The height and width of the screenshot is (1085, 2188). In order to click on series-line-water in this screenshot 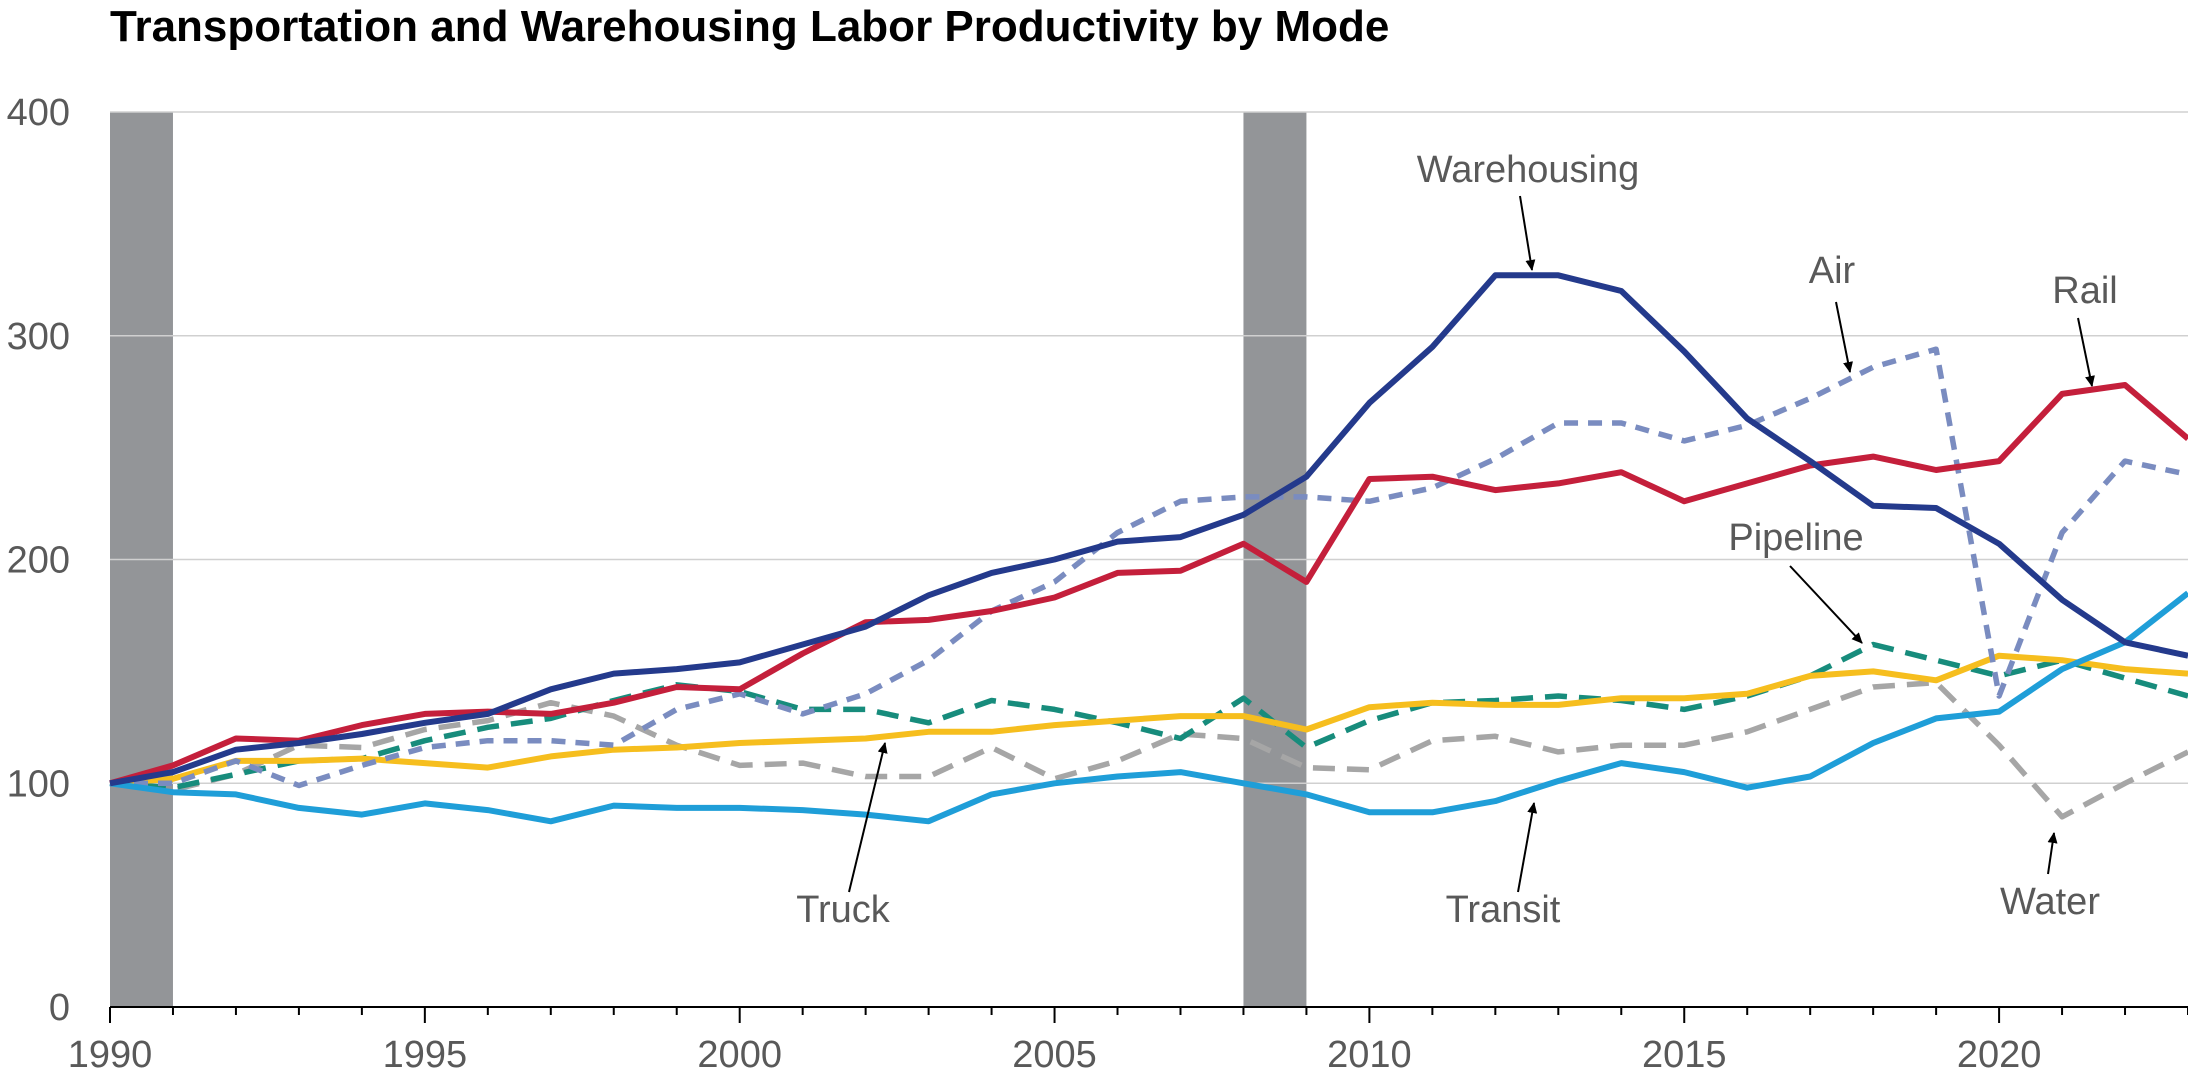, I will do `click(1148, 749)`.